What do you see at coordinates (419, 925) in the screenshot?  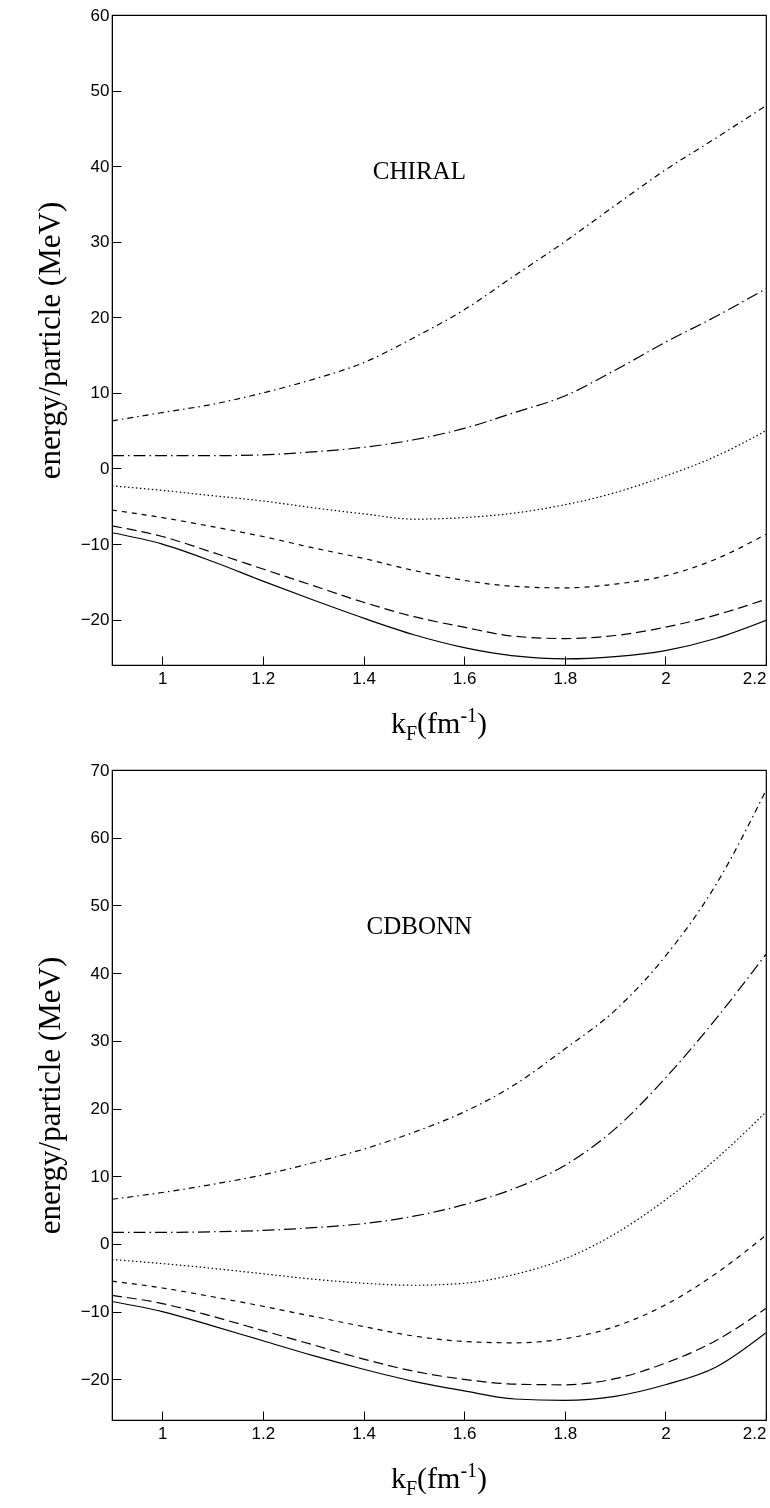 I see `annotation: CDBONN` at bounding box center [419, 925].